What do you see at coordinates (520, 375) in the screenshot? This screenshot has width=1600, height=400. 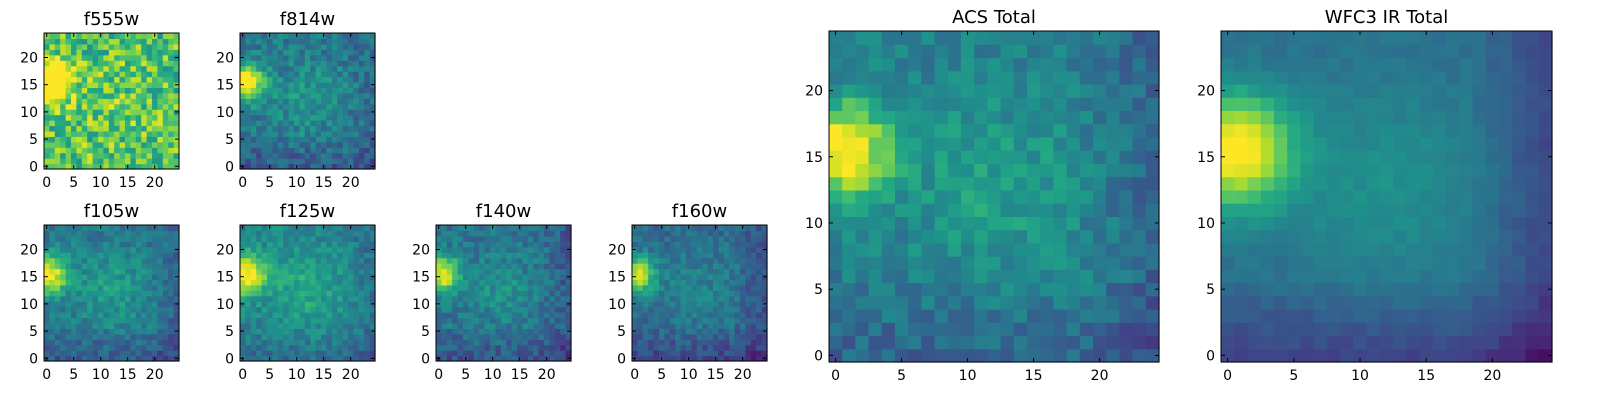 I see `x-tick-label: 15` at bounding box center [520, 375].